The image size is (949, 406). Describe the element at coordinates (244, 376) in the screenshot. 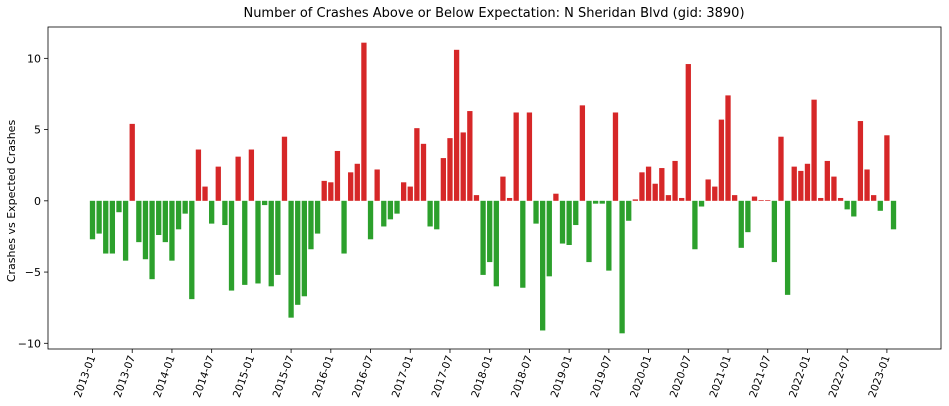

I see `x-tick-label: 2015-01` at that location.